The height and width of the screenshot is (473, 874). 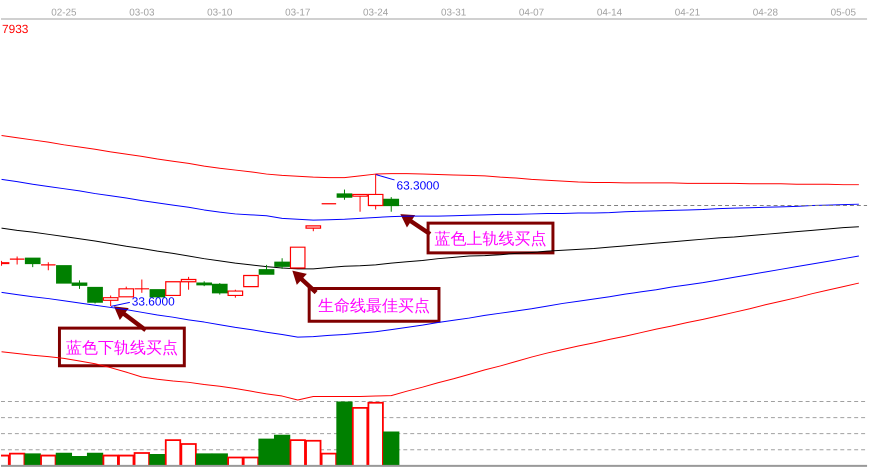 What do you see at coordinates (142, 13) in the screenshot?
I see `x-tick-label: 03-03` at bounding box center [142, 13].